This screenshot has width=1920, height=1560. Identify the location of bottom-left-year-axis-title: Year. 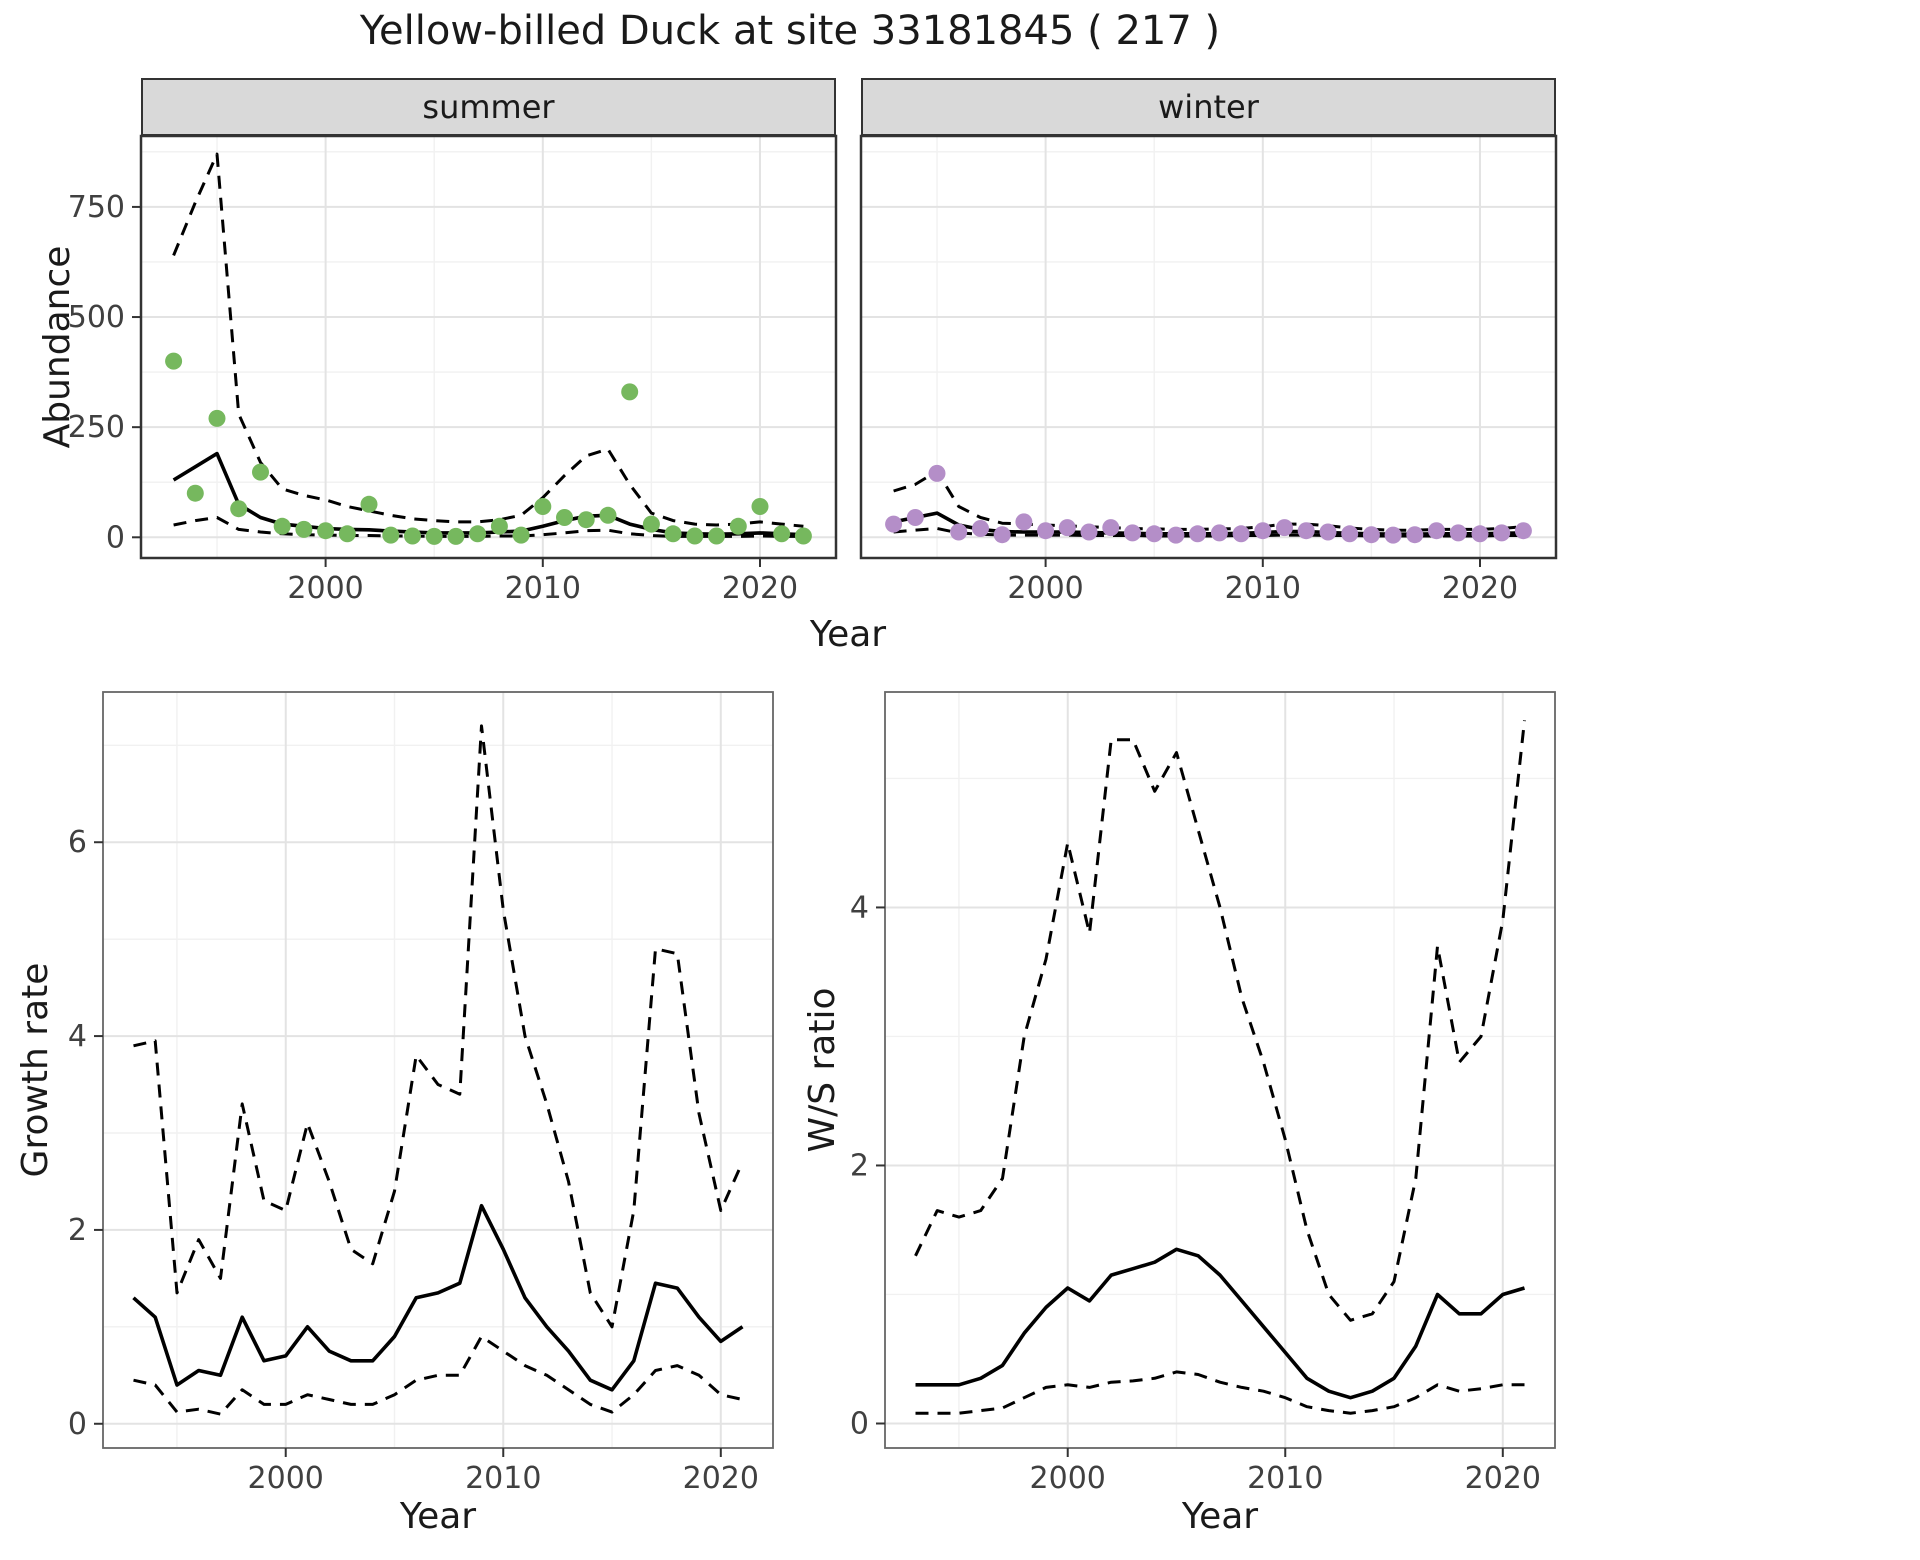
(438, 1516).